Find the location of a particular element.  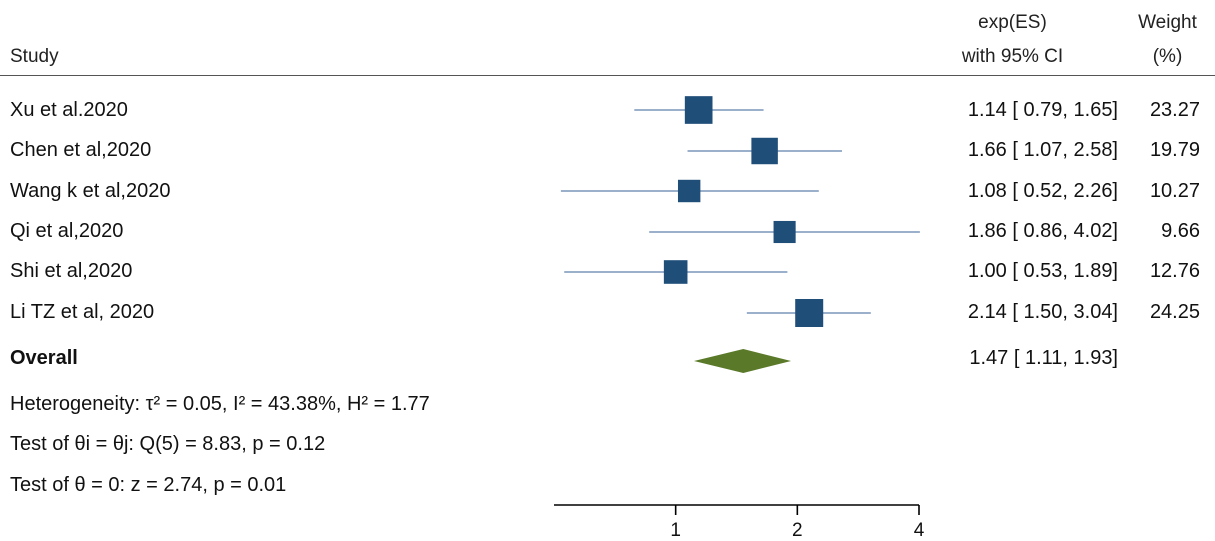

group-test-note: Test of θi = θj: Q(5) = 8.83, p = 0.12 is located at coordinates (168, 444).